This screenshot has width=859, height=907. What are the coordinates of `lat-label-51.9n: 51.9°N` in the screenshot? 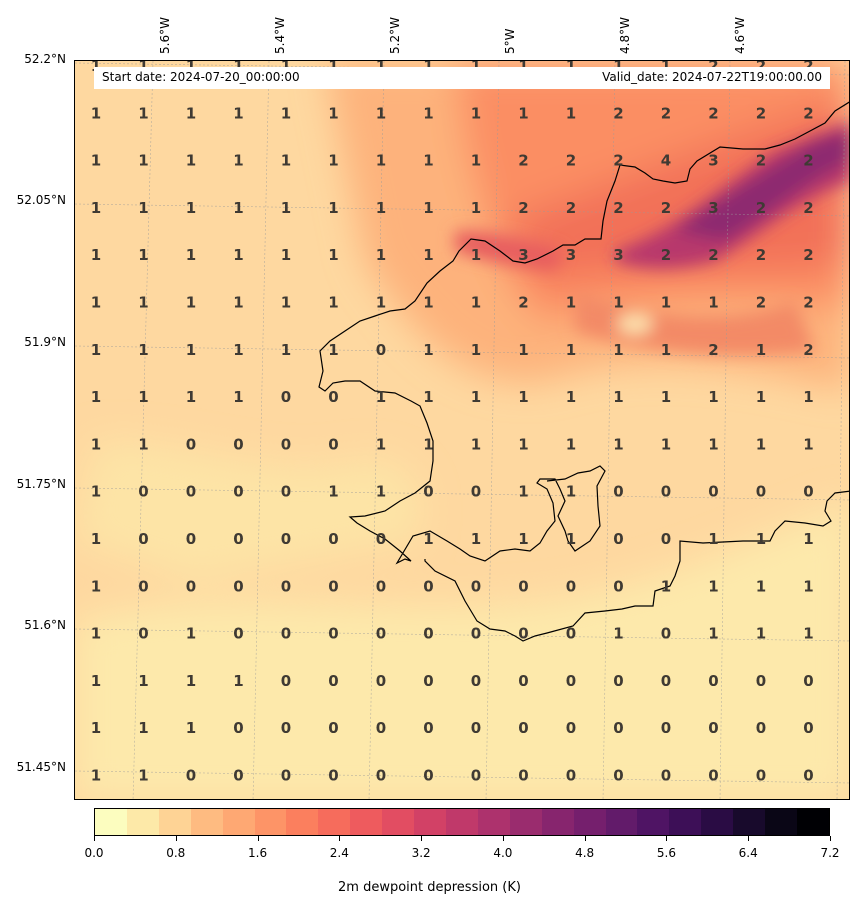 It's located at (45, 342).